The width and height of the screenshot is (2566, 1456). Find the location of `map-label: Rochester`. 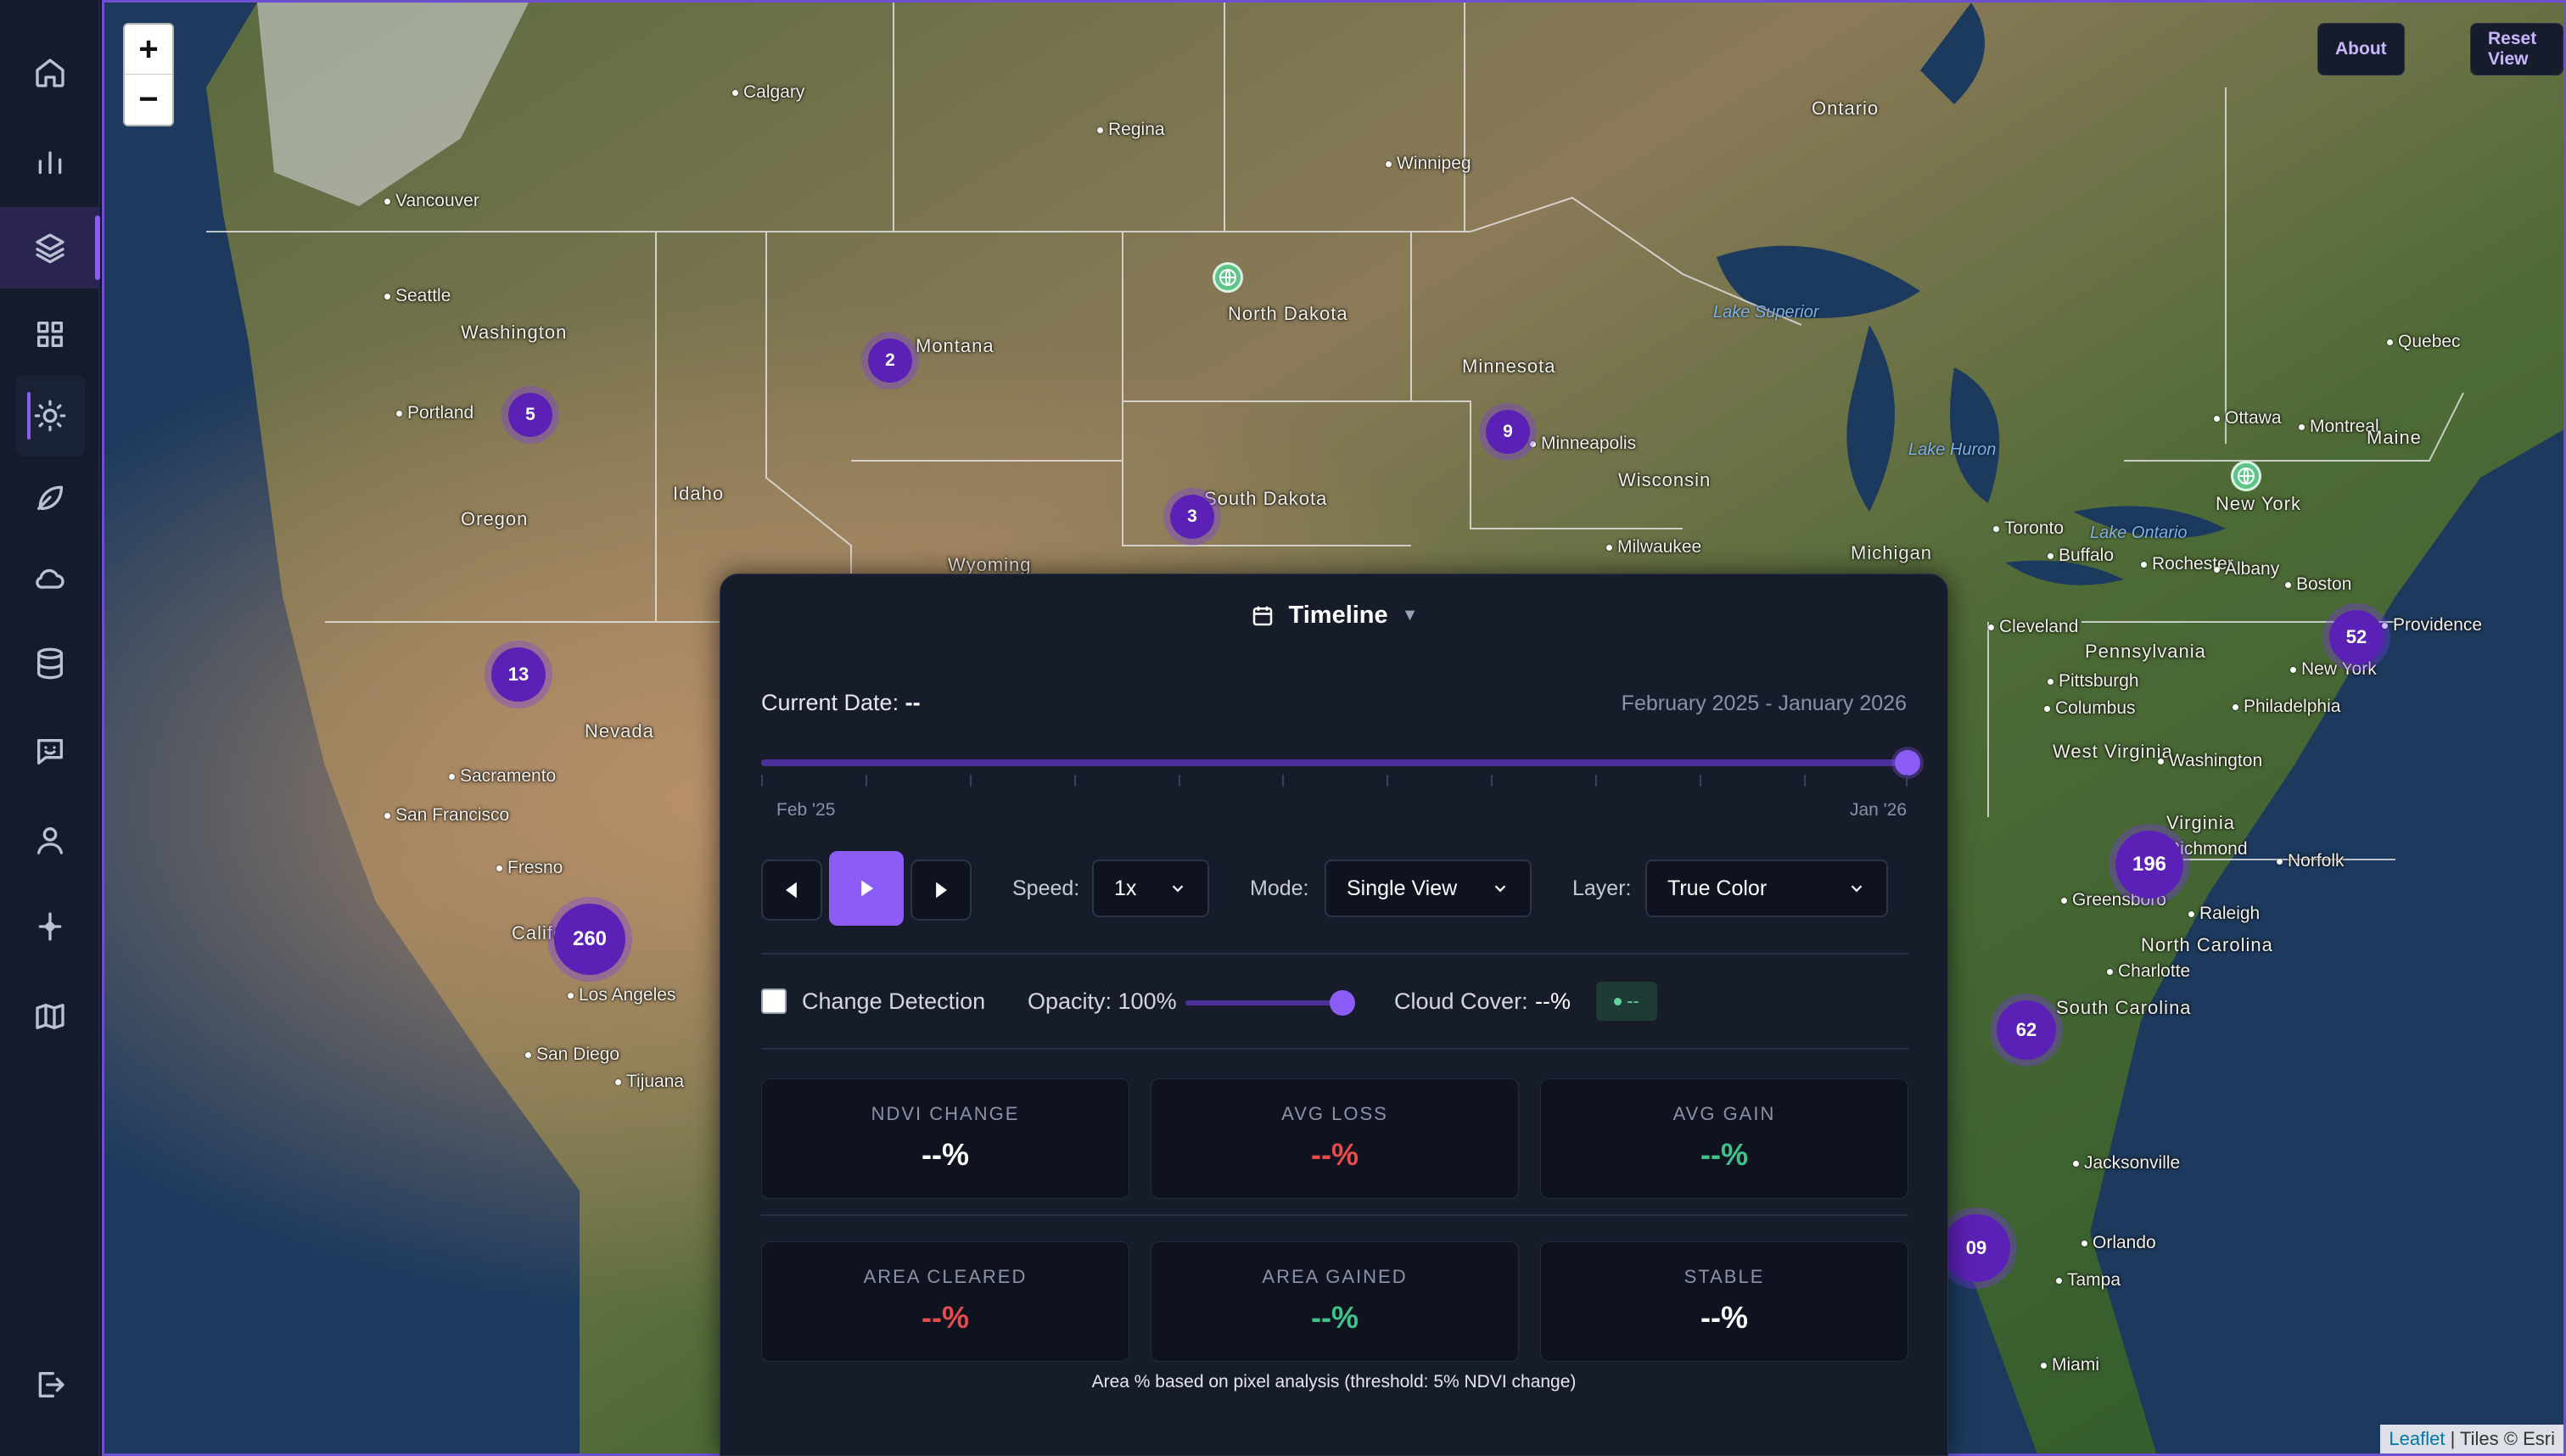

map-label: Rochester is located at coordinates (2187, 564).